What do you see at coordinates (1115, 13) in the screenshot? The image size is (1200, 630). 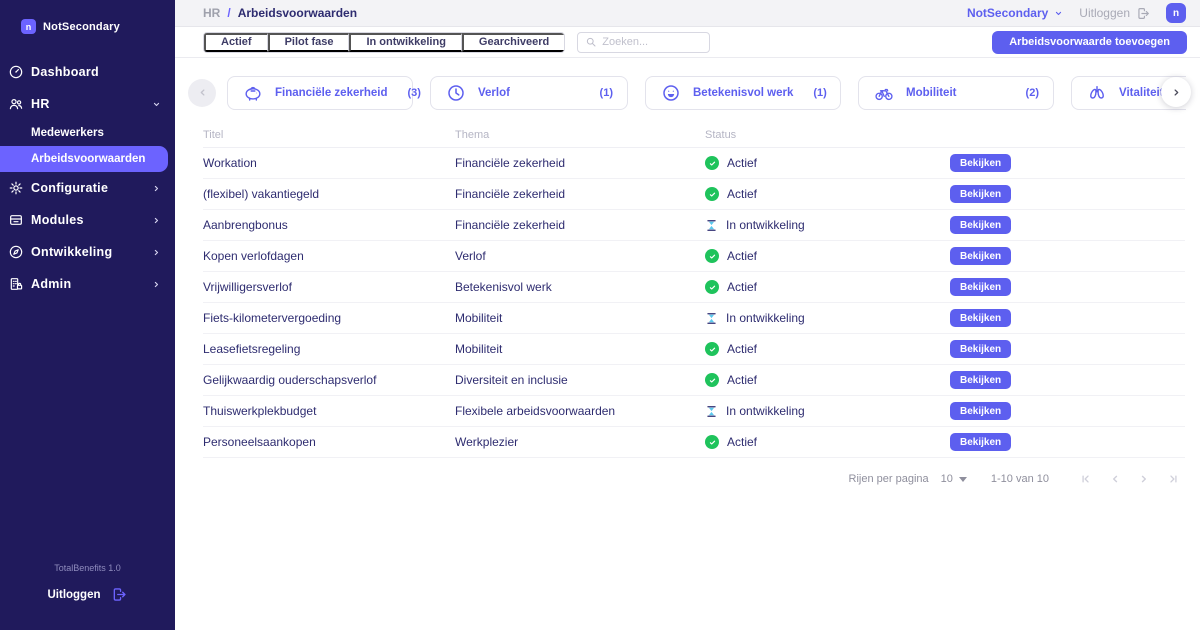 I see `topbar-logout-button: Uitloggen` at bounding box center [1115, 13].